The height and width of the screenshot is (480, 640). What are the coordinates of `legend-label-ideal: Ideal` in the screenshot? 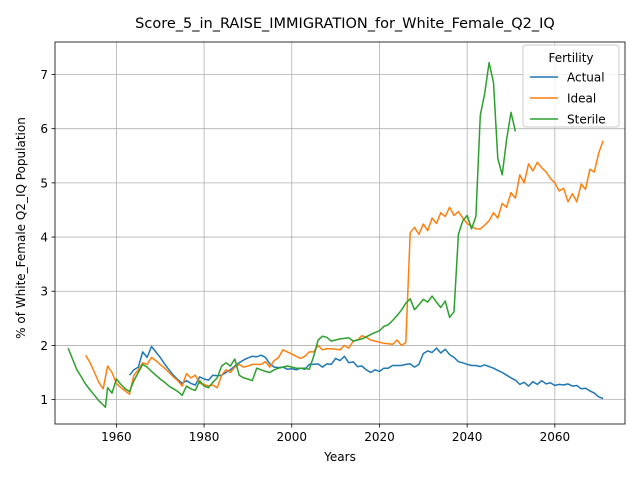 It's located at (581, 99).